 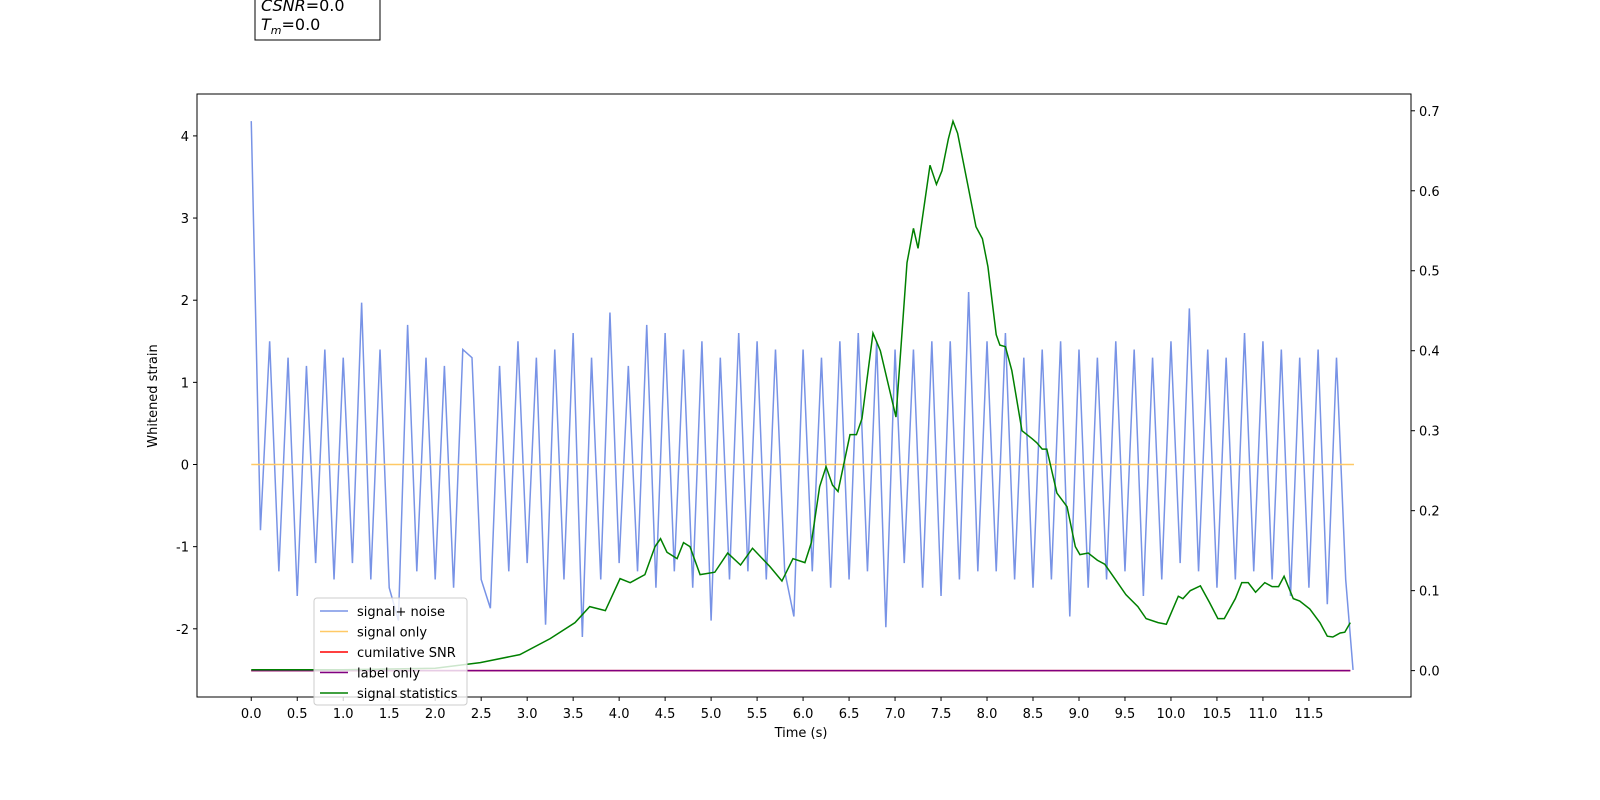 I want to click on annotation-text: CSNR=0.0, so click(x=303, y=7).